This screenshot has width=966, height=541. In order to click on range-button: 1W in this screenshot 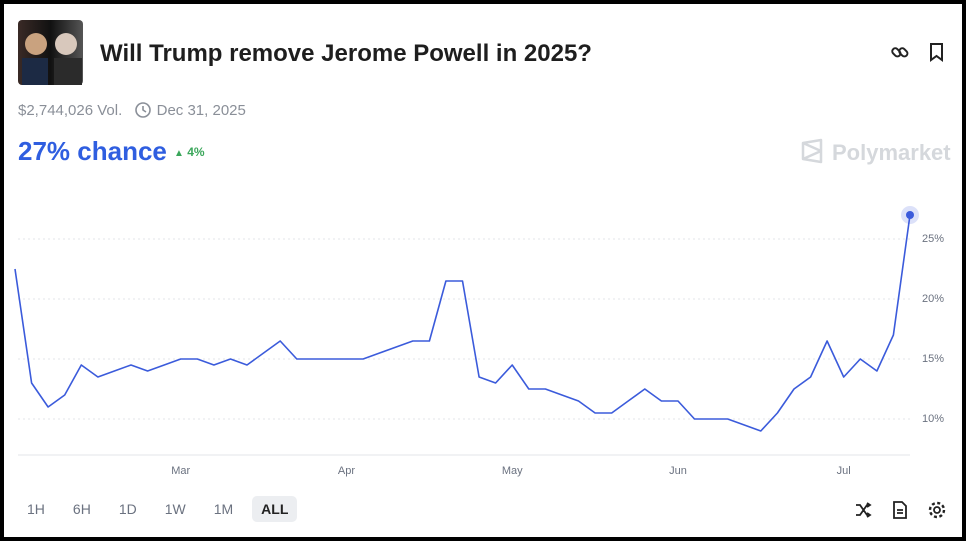, I will do `click(175, 509)`.